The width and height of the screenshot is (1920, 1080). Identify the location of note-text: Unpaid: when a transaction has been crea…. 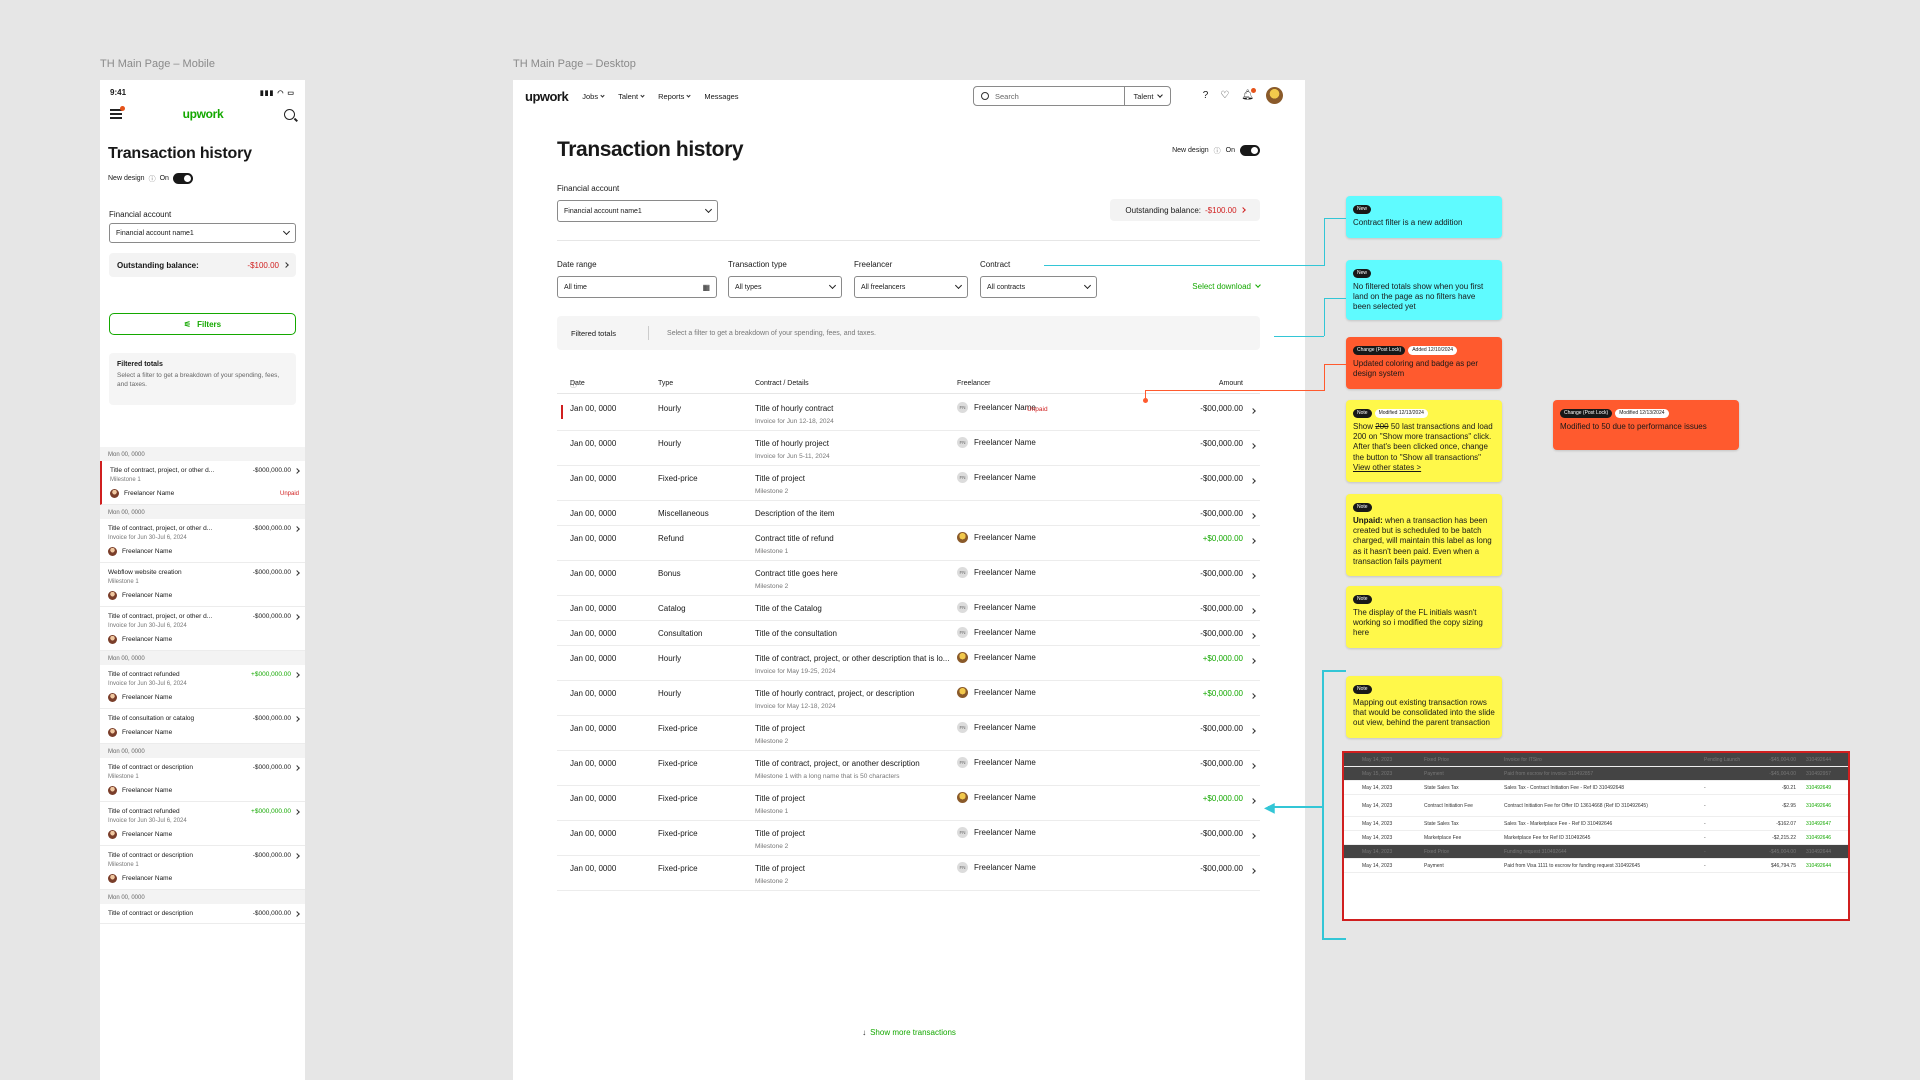
(1422, 541).